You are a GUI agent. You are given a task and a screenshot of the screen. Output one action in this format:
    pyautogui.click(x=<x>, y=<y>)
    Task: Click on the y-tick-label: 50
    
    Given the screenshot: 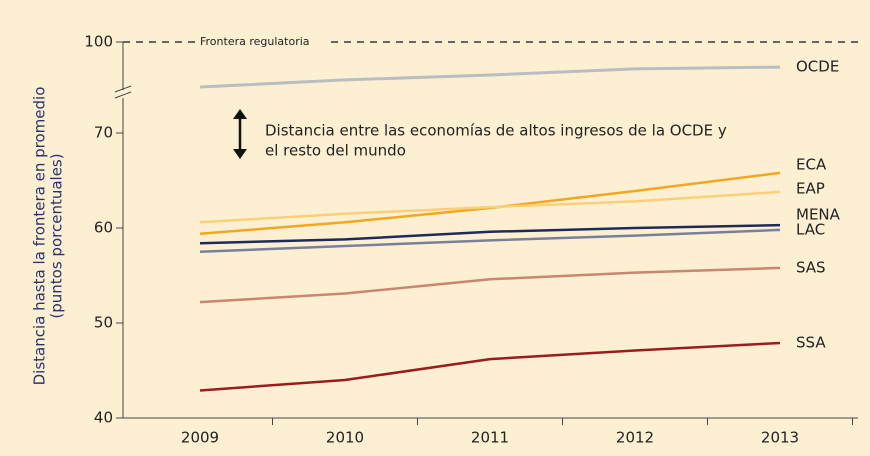 What is the action you would take?
    pyautogui.click(x=103, y=323)
    